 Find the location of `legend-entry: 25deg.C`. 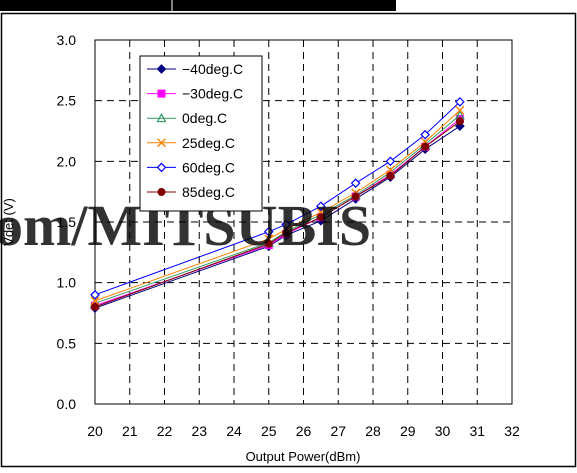

legend-entry: 25deg.C is located at coordinates (191, 143).